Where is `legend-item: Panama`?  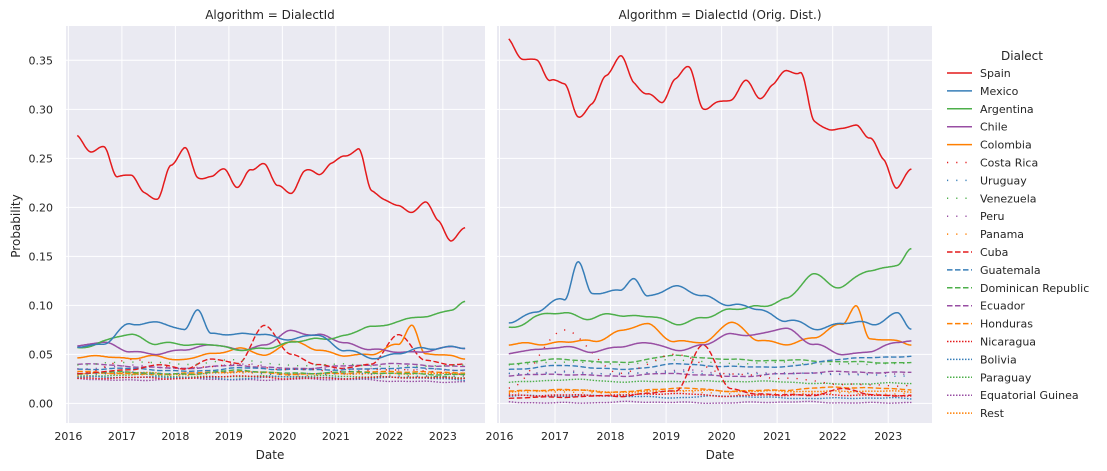 legend-item: Panama is located at coordinates (985, 234).